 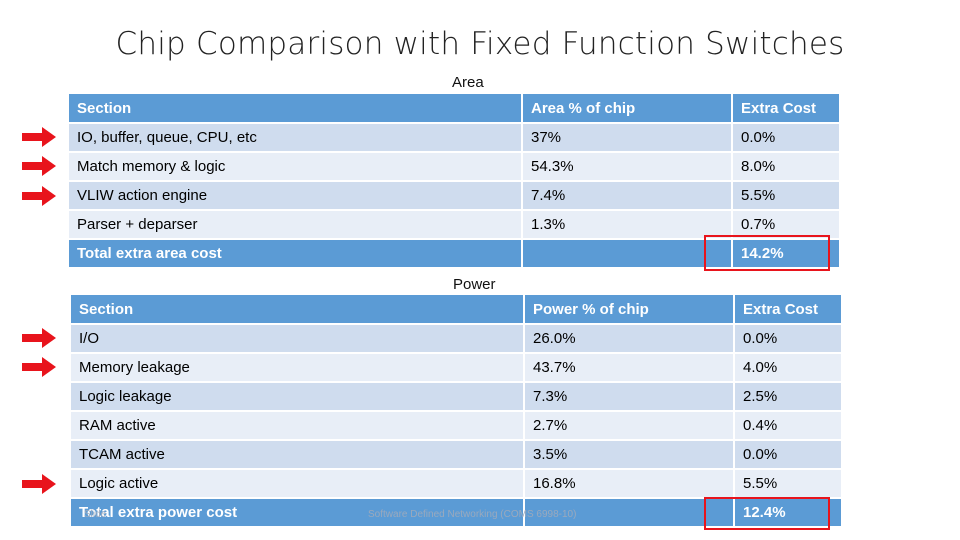 I want to click on power-total-empty, so click(x=629, y=513).